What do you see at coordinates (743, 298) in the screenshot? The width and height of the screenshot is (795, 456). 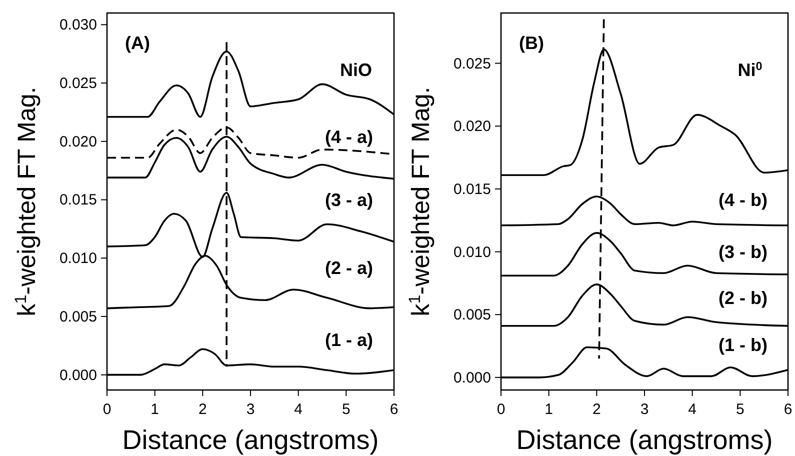 I see `annotation: (2 - b)` at bounding box center [743, 298].